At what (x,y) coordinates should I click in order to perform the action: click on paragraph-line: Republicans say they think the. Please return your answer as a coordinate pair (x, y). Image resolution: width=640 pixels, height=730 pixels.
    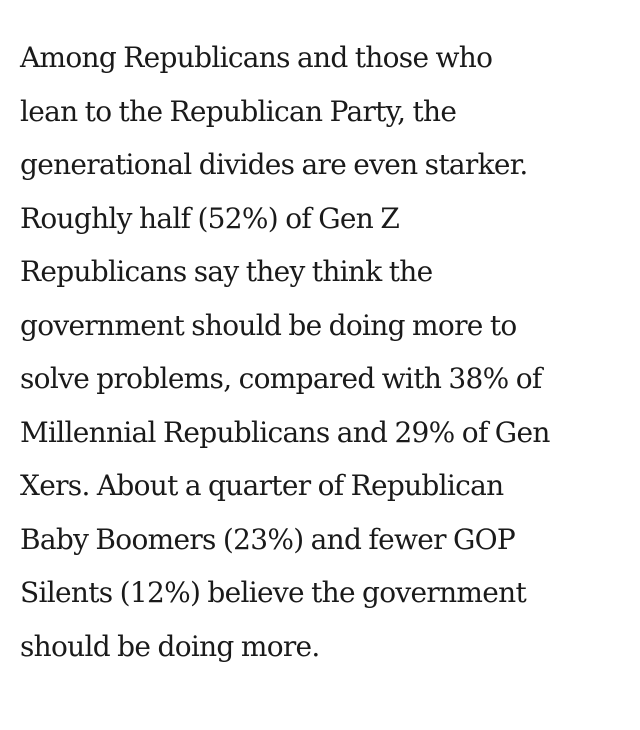
    Looking at the image, I should click on (226, 271).